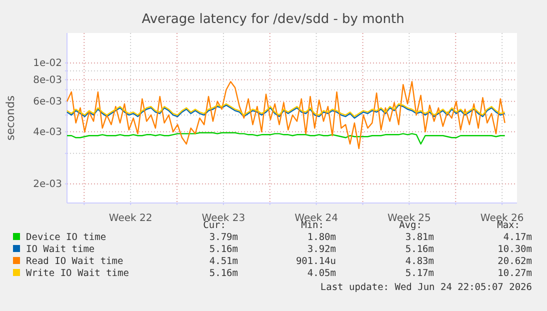  What do you see at coordinates (47, 184) in the screenshot?
I see `y-tick-label: 2e-03` at bounding box center [47, 184].